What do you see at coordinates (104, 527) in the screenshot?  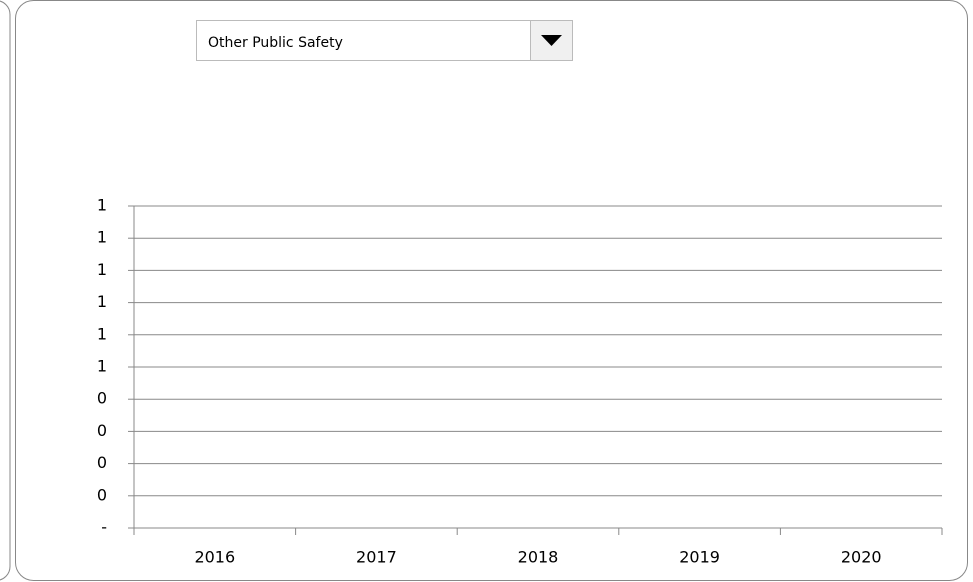 I see `y-tick-label: -` at bounding box center [104, 527].